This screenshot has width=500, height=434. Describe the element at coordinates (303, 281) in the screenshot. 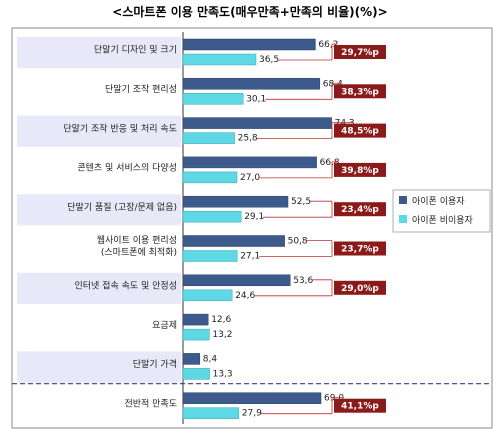

I see `value-label-iphone-user: 53,6` at that location.